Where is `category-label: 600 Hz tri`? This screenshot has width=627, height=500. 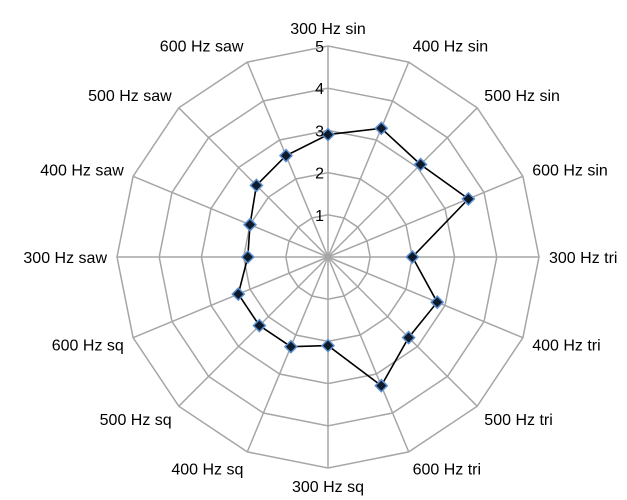
category-label: 600 Hz tri is located at coordinates (447, 470).